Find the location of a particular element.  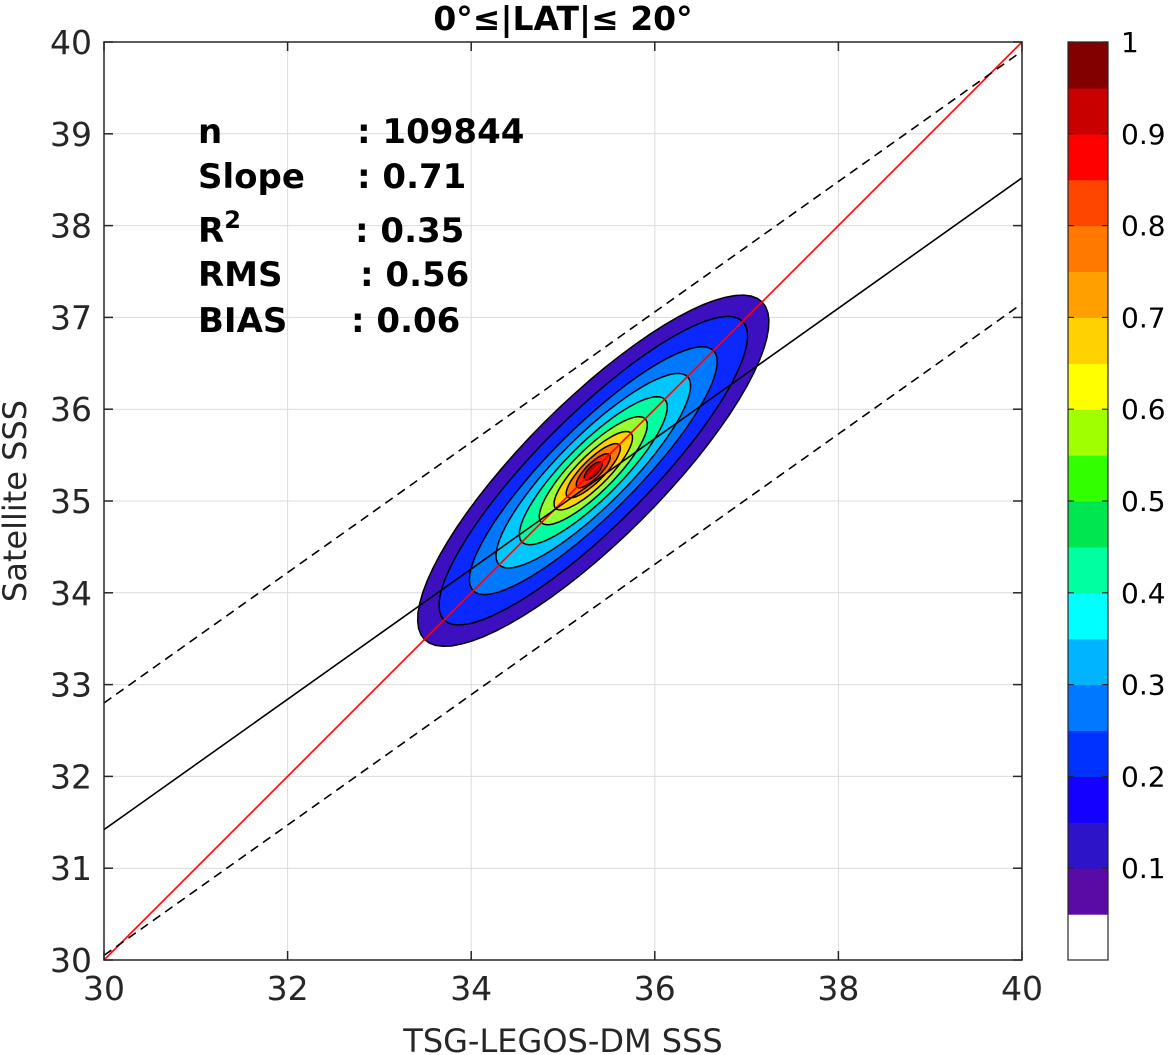

y-tick-label: 35 is located at coordinates (71, 501).